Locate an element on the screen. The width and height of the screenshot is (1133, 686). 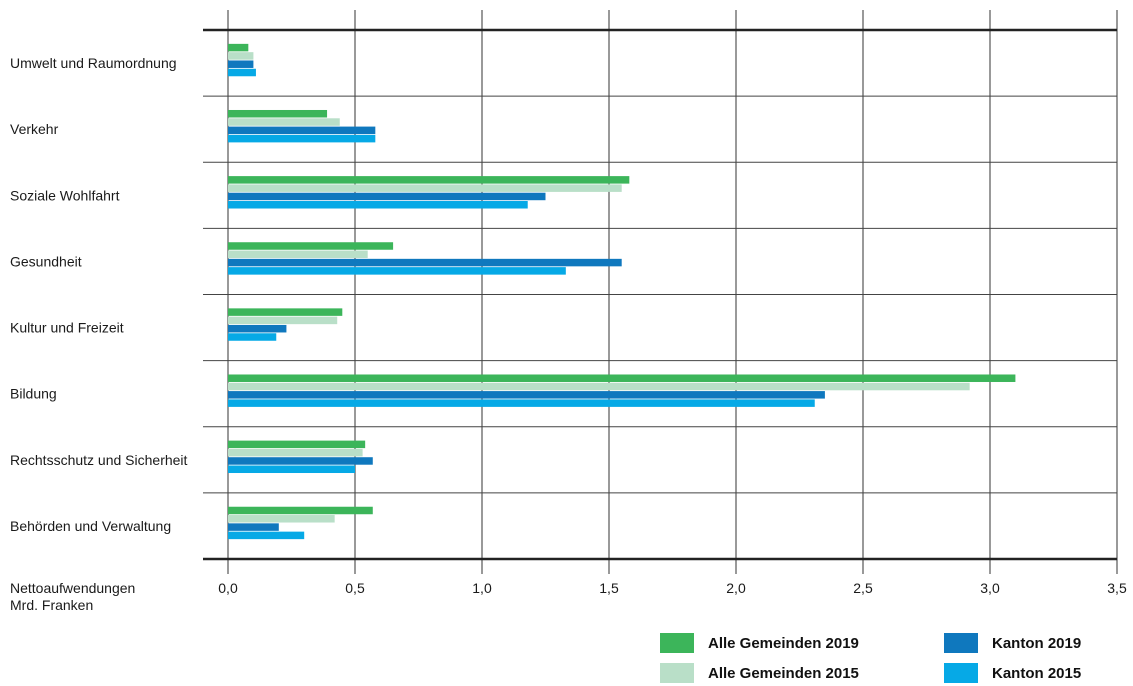
tick-label-2: 1,0 is located at coordinates (482, 588).